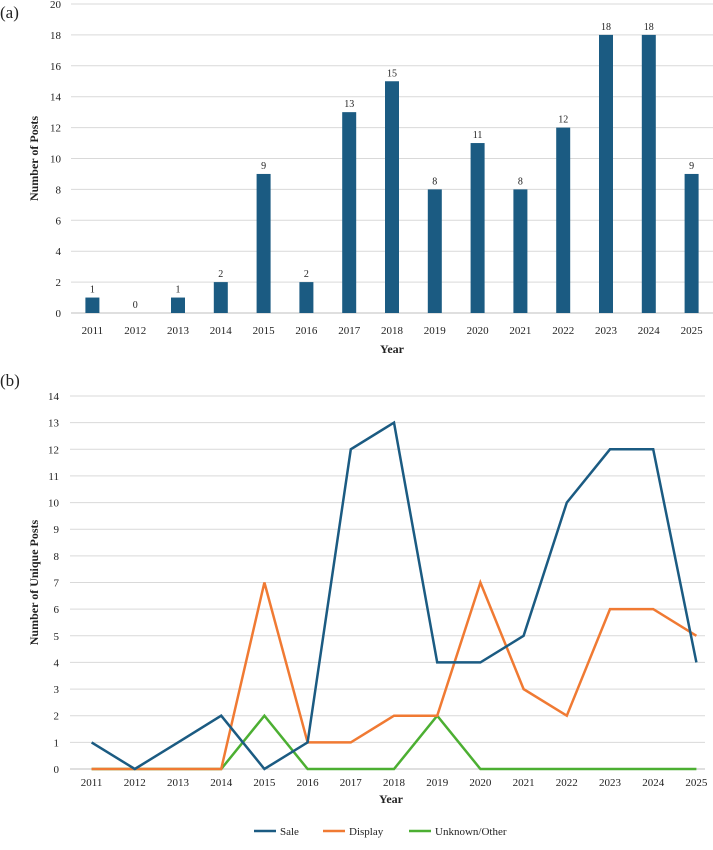 This screenshot has width=713, height=850. I want to click on bar-data-label: 0, so click(135, 305).